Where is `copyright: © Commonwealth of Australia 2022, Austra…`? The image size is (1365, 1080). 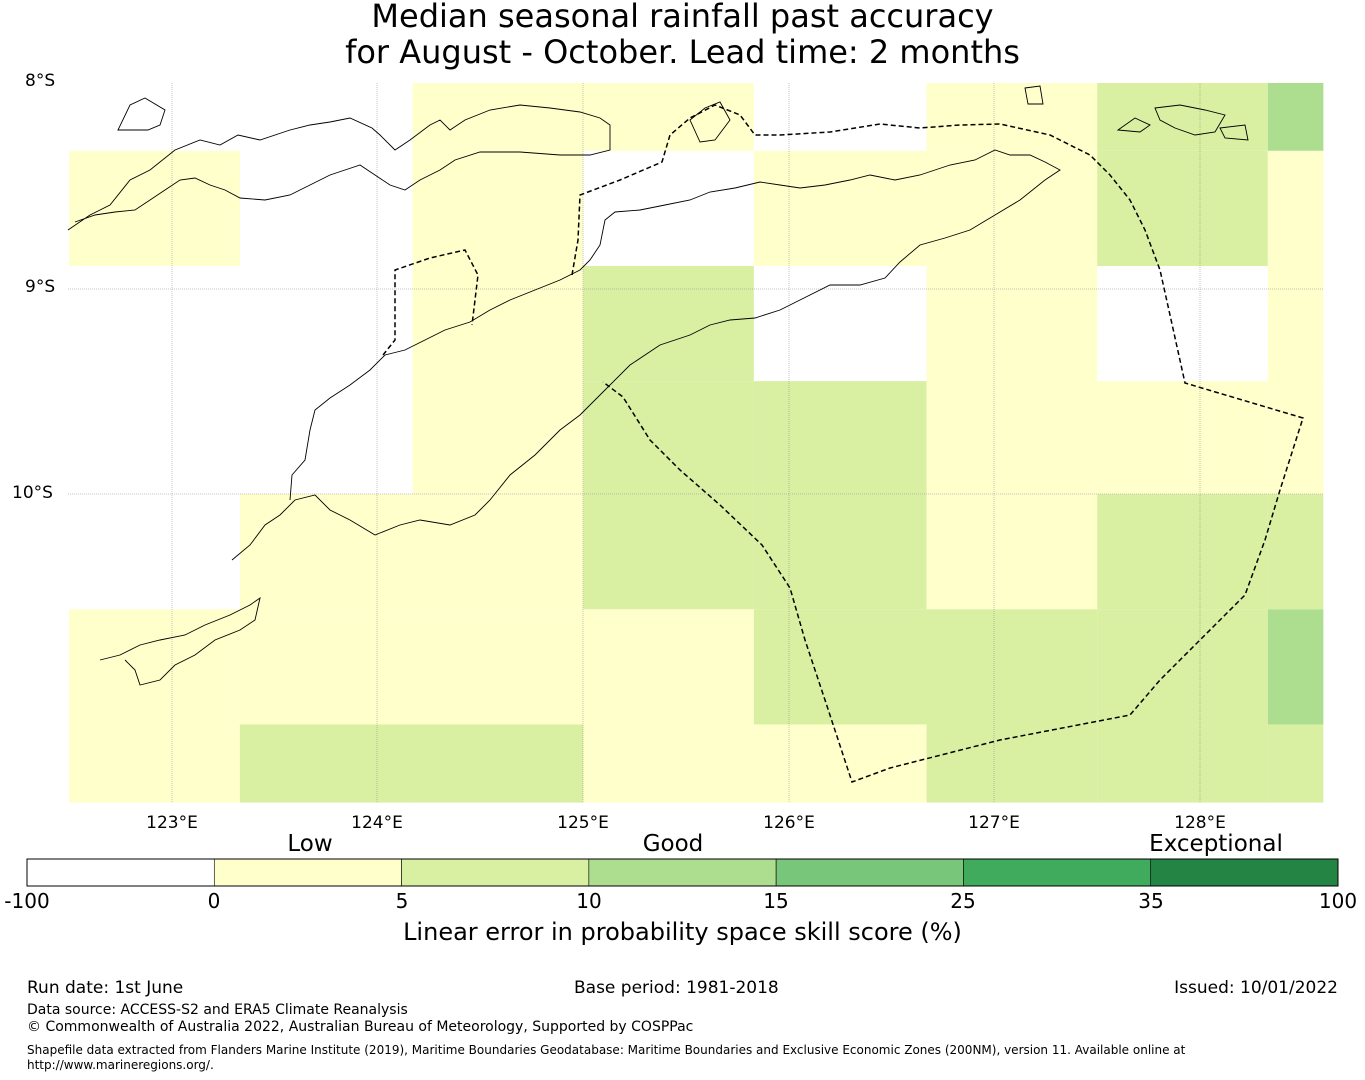
copyright: © Commonwealth of Australia 2022, Austra… is located at coordinates (360, 1027).